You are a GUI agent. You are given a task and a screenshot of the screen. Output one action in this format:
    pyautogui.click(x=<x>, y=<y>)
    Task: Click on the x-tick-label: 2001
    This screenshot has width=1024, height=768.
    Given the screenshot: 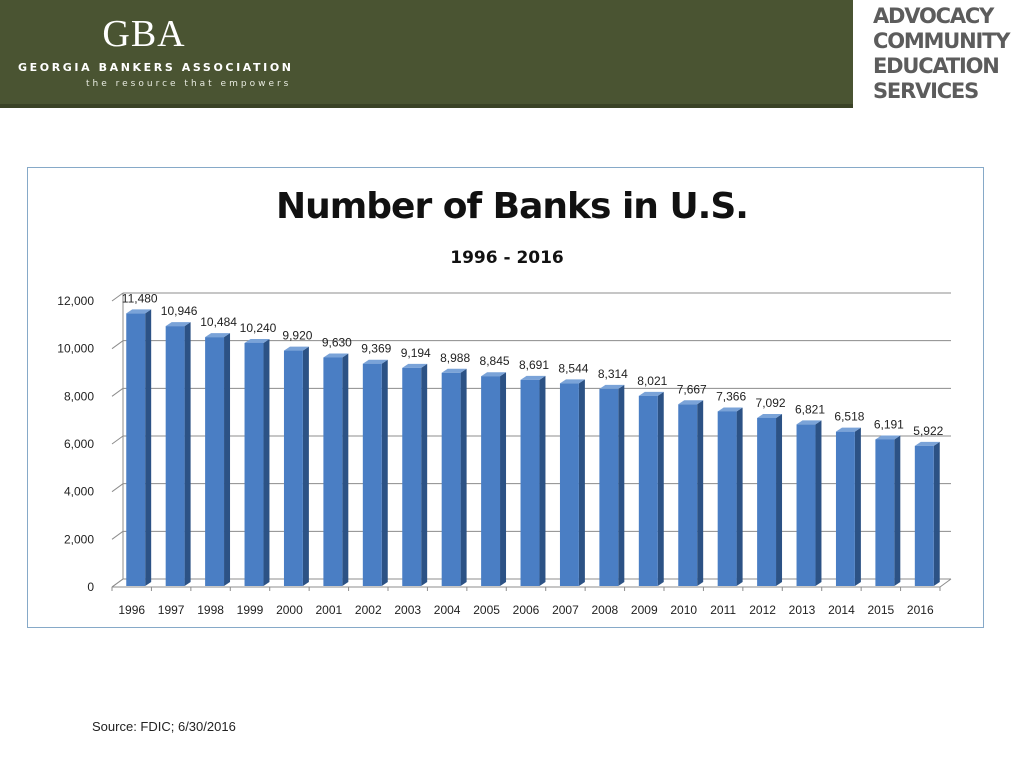 What is the action you would take?
    pyautogui.click(x=329, y=610)
    